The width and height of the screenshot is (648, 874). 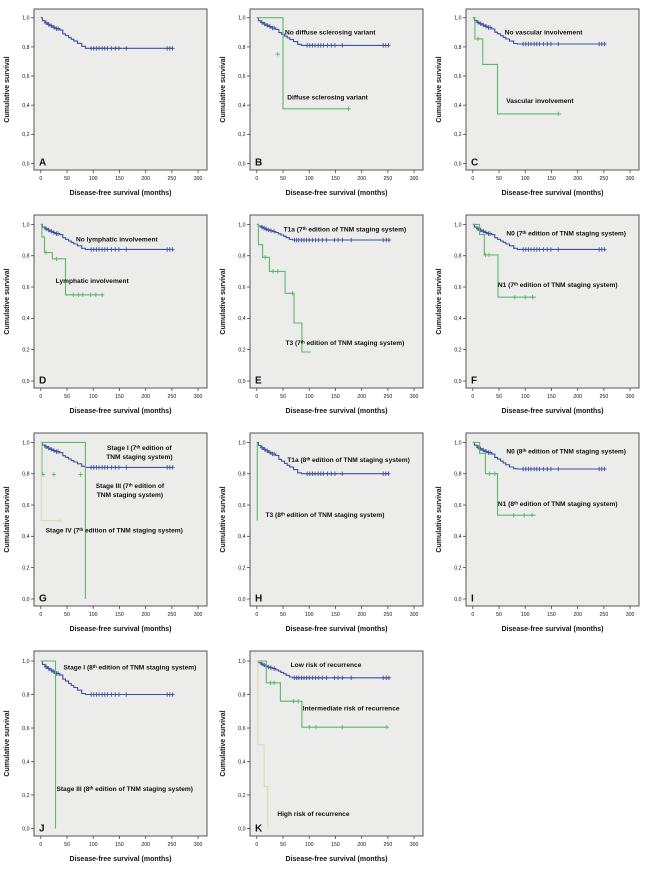 What do you see at coordinates (474, 163) in the screenshot?
I see `panel-letter: C` at bounding box center [474, 163].